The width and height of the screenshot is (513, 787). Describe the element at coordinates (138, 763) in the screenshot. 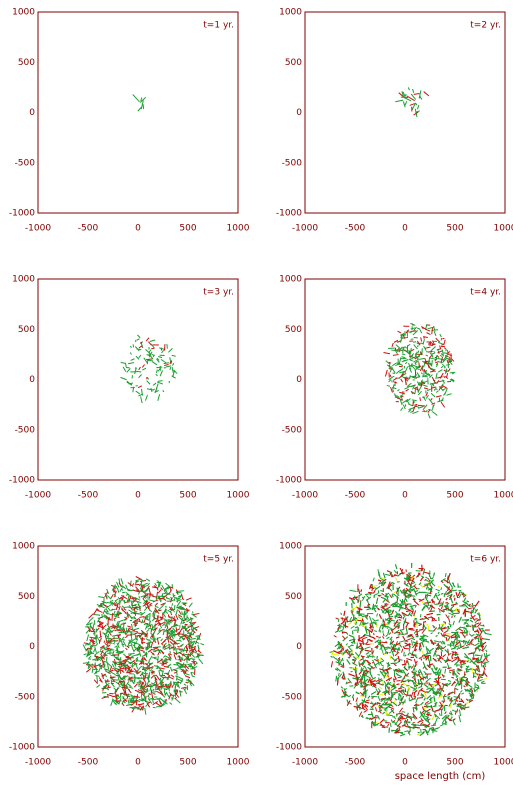

I see `x-tick-label: 0` at that location.